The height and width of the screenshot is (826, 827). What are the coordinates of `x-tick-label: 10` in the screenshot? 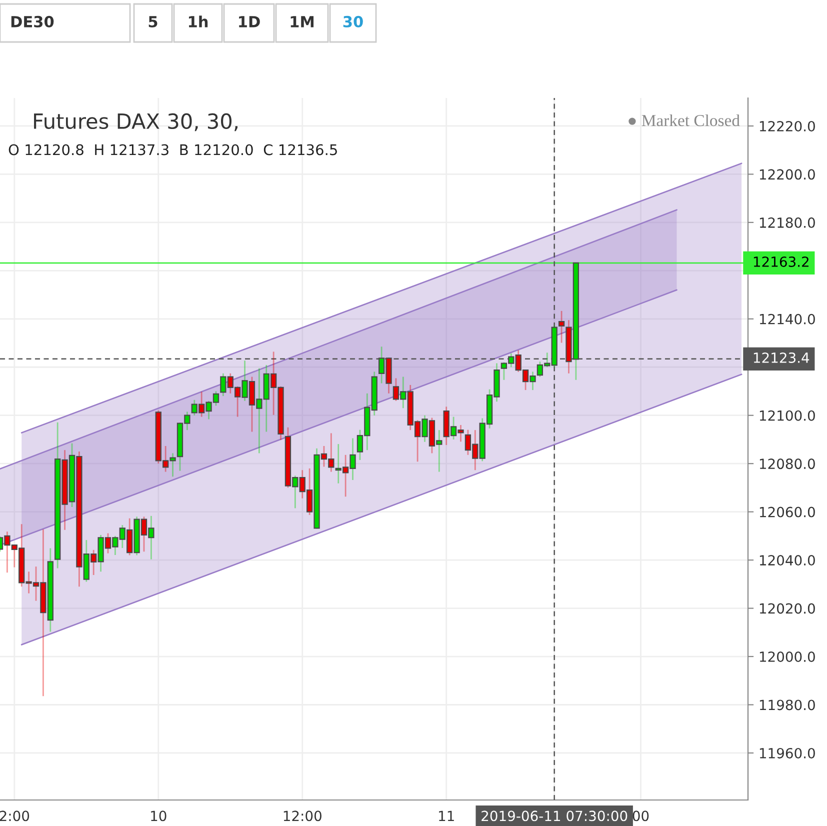 It's located at (158, 816).